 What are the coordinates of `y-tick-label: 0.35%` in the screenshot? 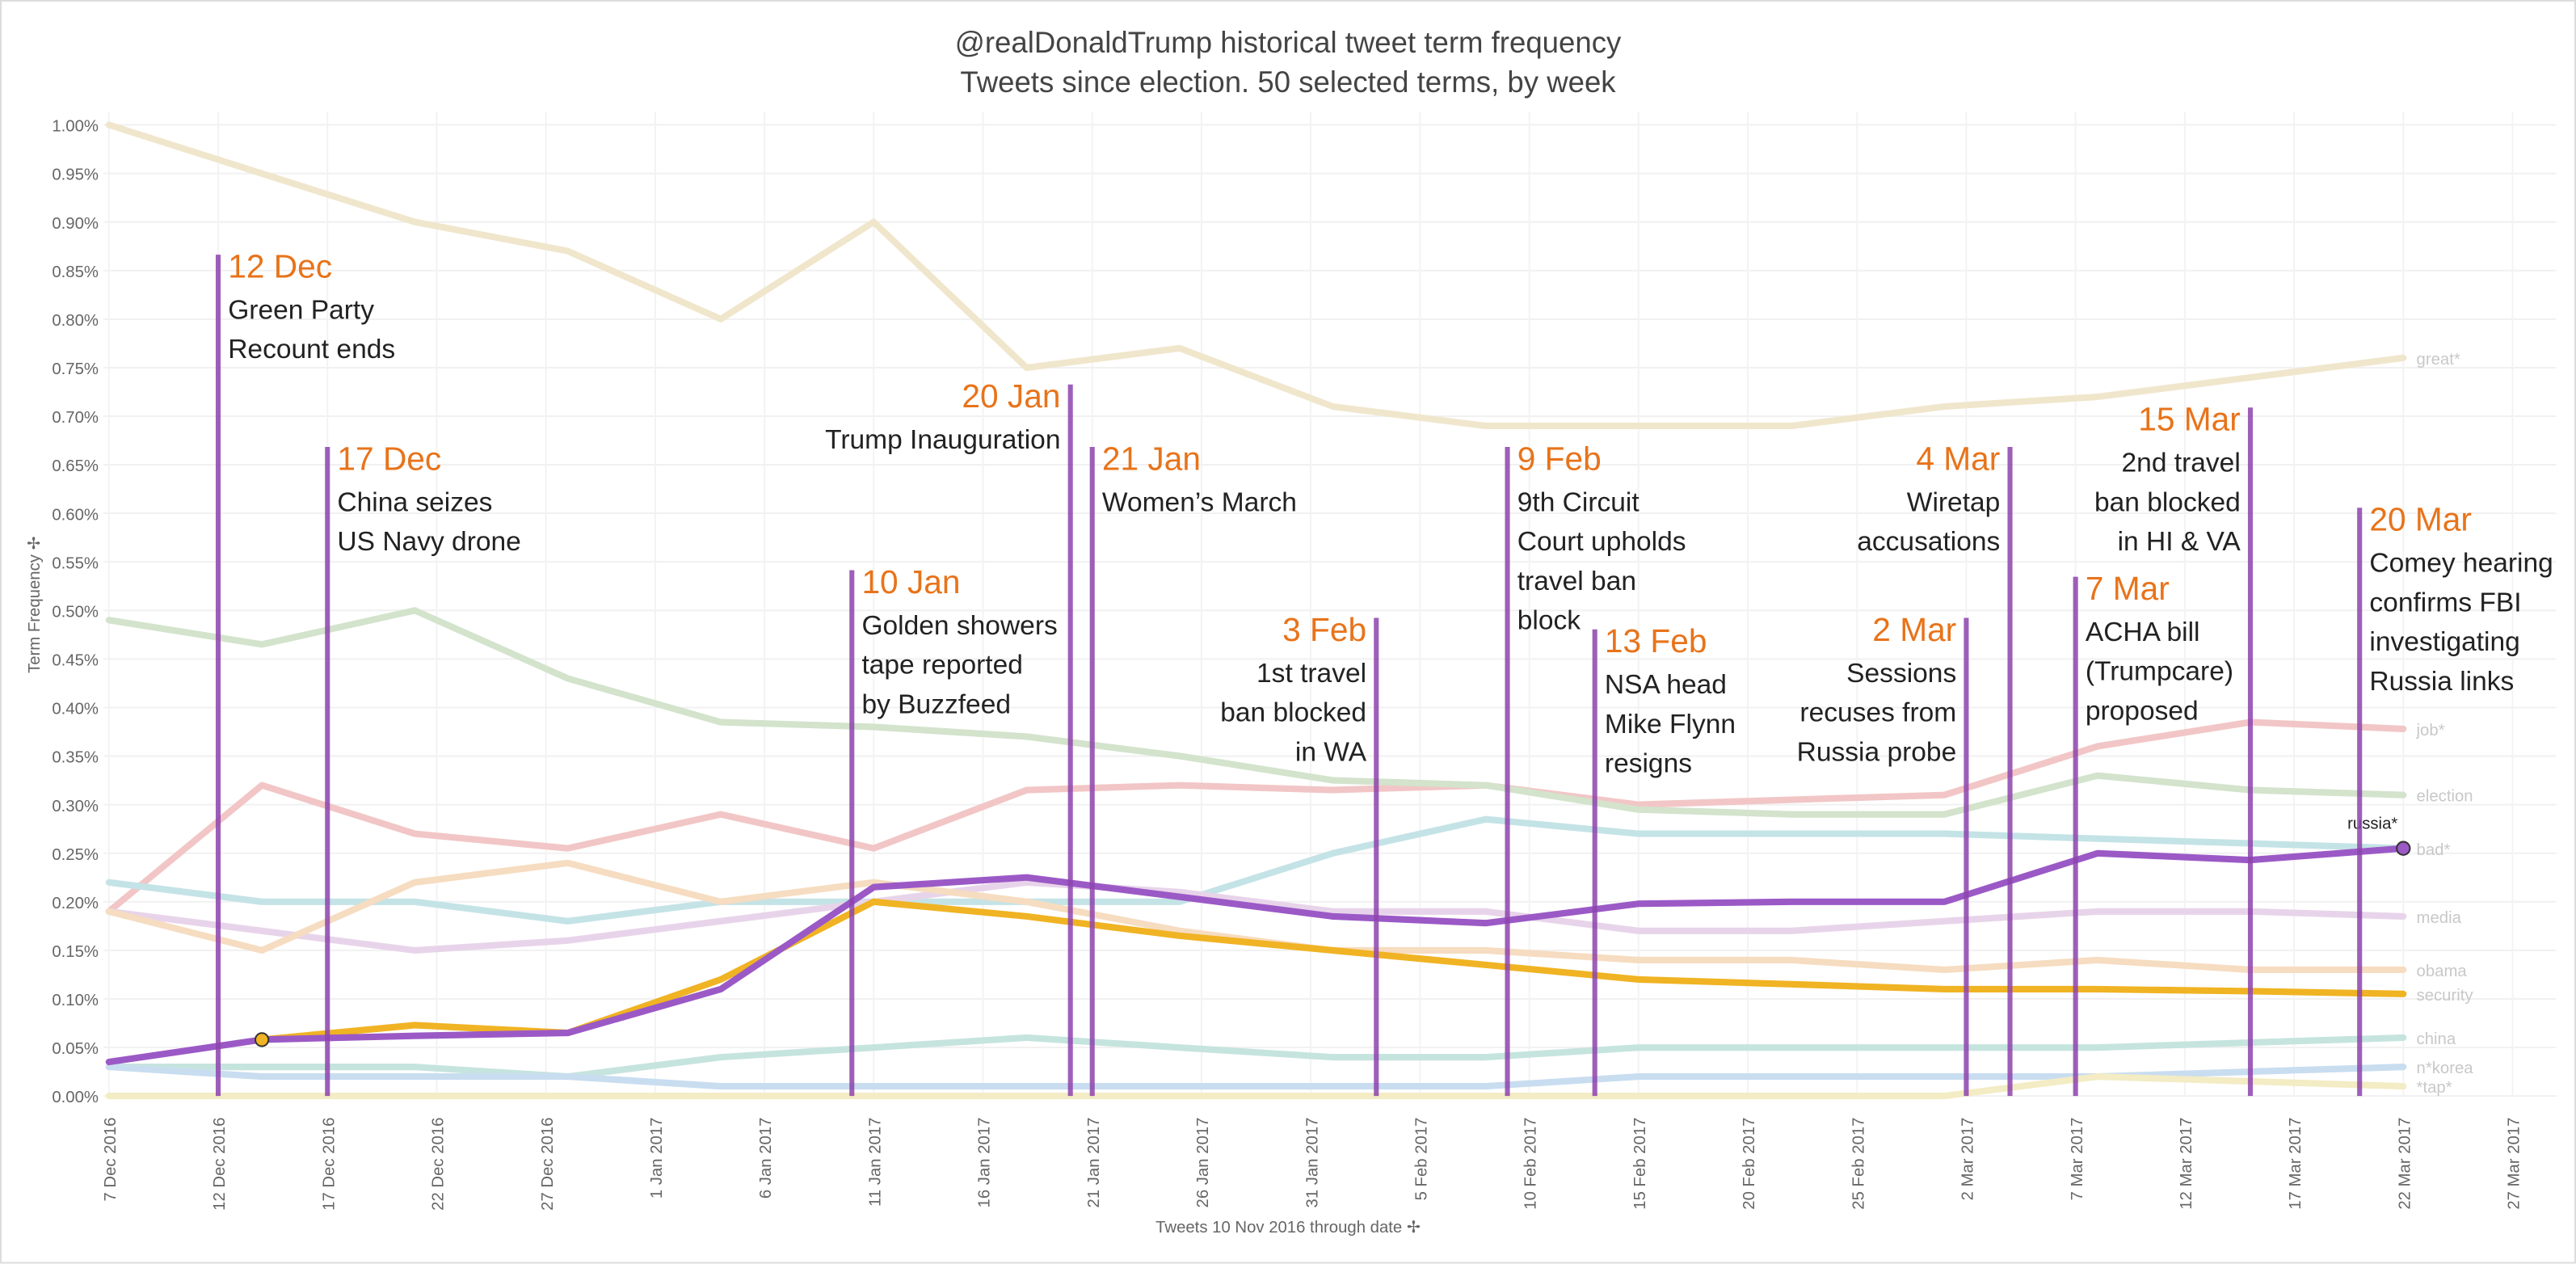 It's located at (75, 758).